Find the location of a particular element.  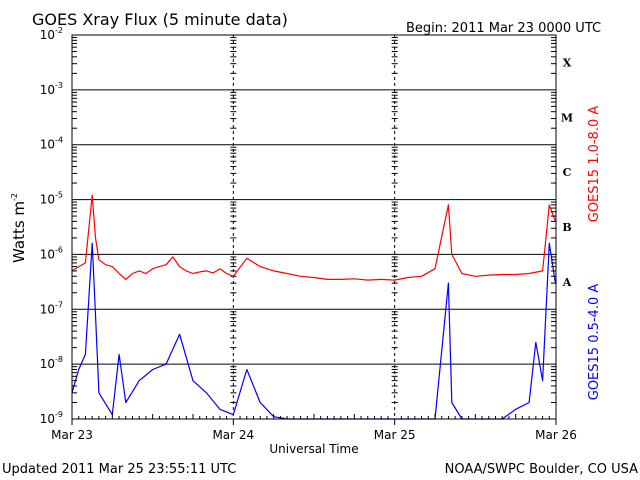

begin-time-label: Begin: 2011 Mar 23 0000 UTC is located at coordinates (503, 28).